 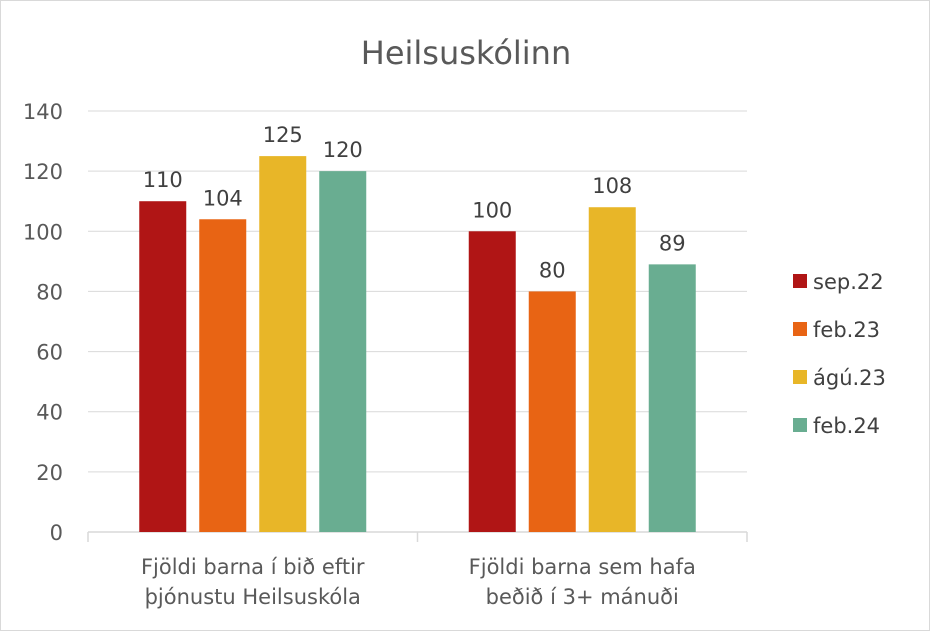 I want to click on data-label: 80, so click(x=552, y=270).